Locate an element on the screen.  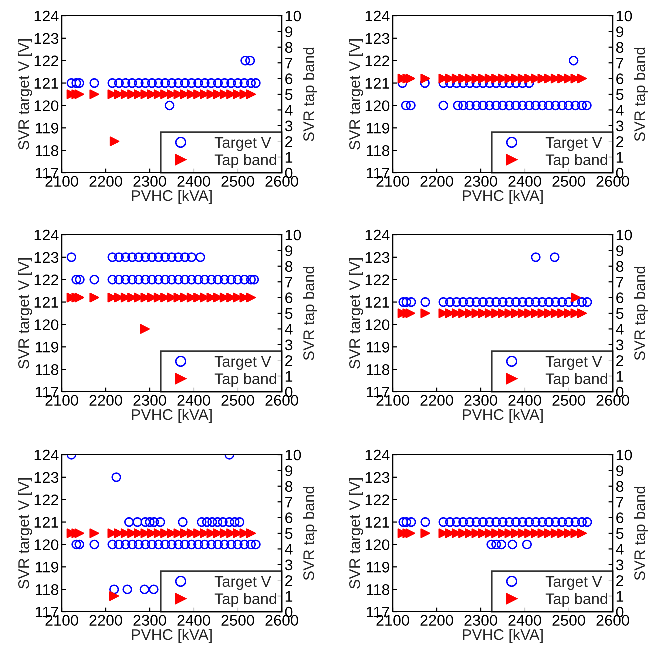
y2-tick-label: 8 is located at coordinates (289, 48).